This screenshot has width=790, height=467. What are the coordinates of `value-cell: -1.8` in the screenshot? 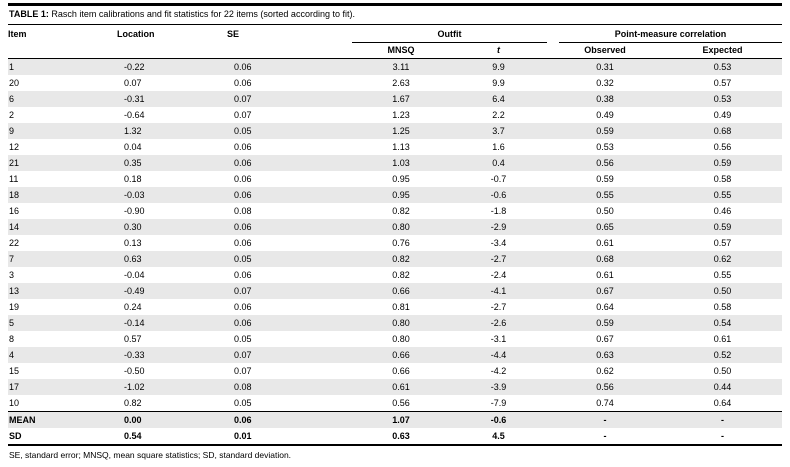 It's located at (498, 211).